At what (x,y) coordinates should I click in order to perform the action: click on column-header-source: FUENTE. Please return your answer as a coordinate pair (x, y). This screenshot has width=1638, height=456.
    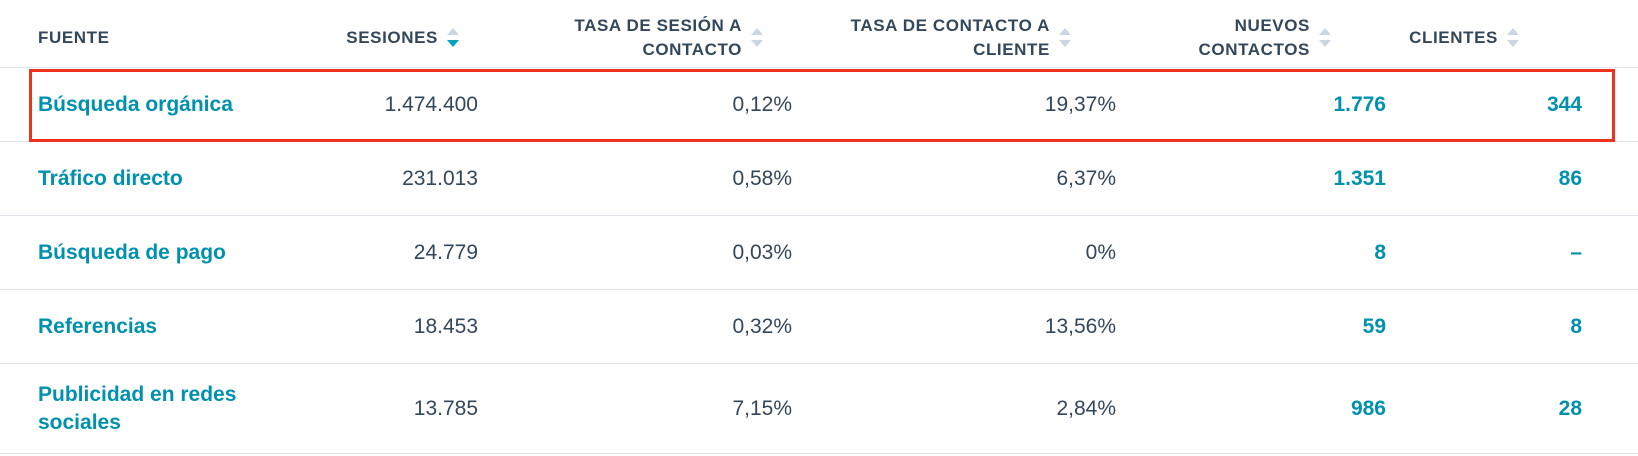
    Looking at the image, I should click on (138, 38).